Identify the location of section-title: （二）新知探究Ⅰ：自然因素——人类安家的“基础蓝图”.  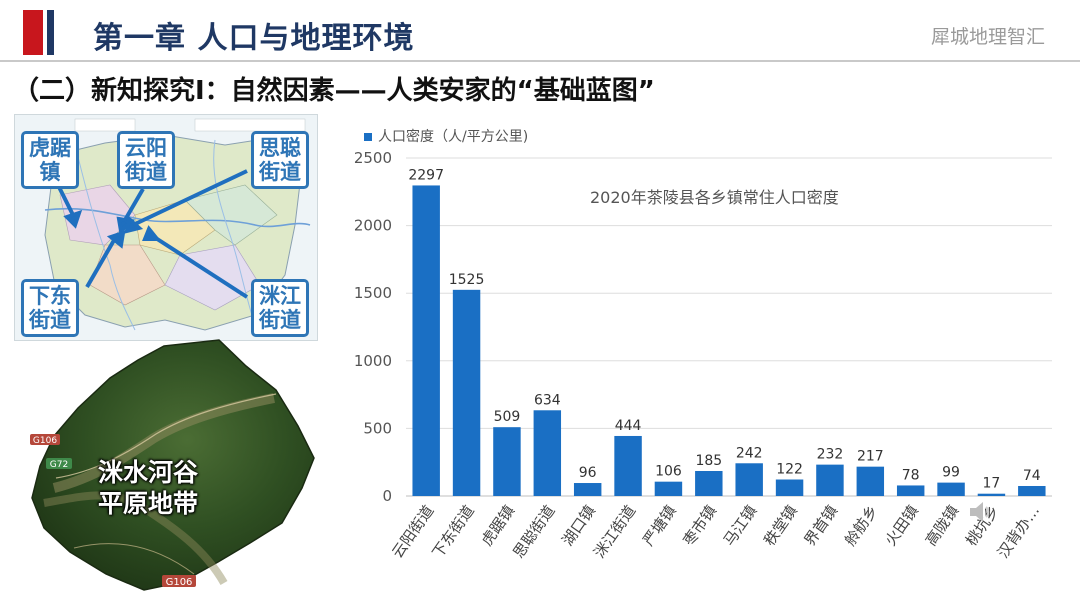
(334, 91).